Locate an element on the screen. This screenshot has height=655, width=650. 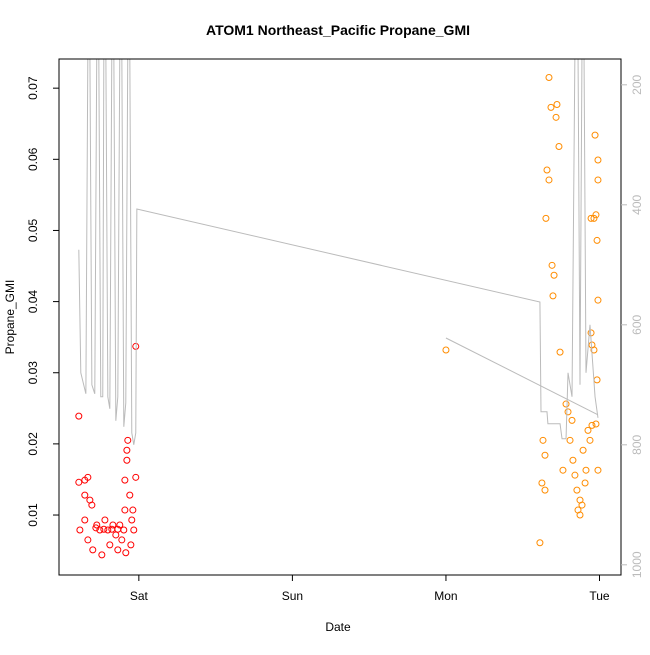
y-tick-label: 0.06 is located at coordinates (33, 159).